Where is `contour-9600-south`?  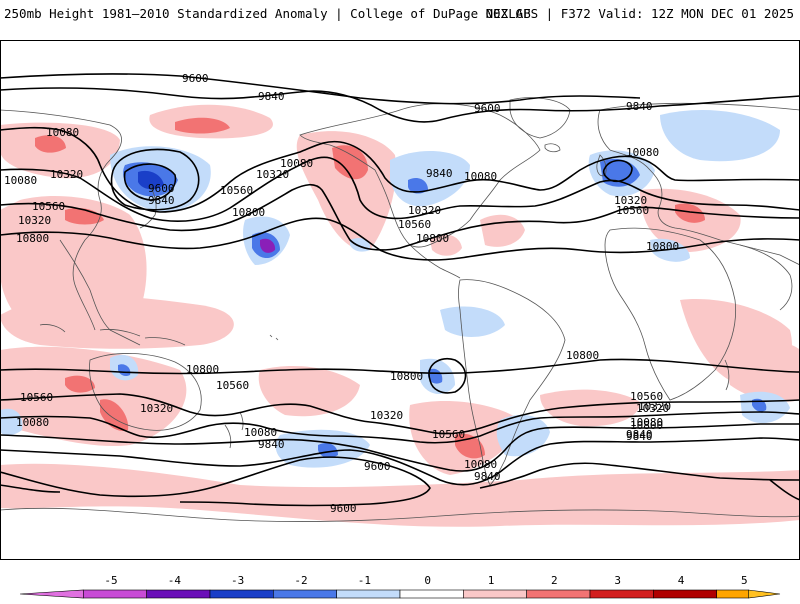
contour-9600-south is located at coordinates (400, 481).